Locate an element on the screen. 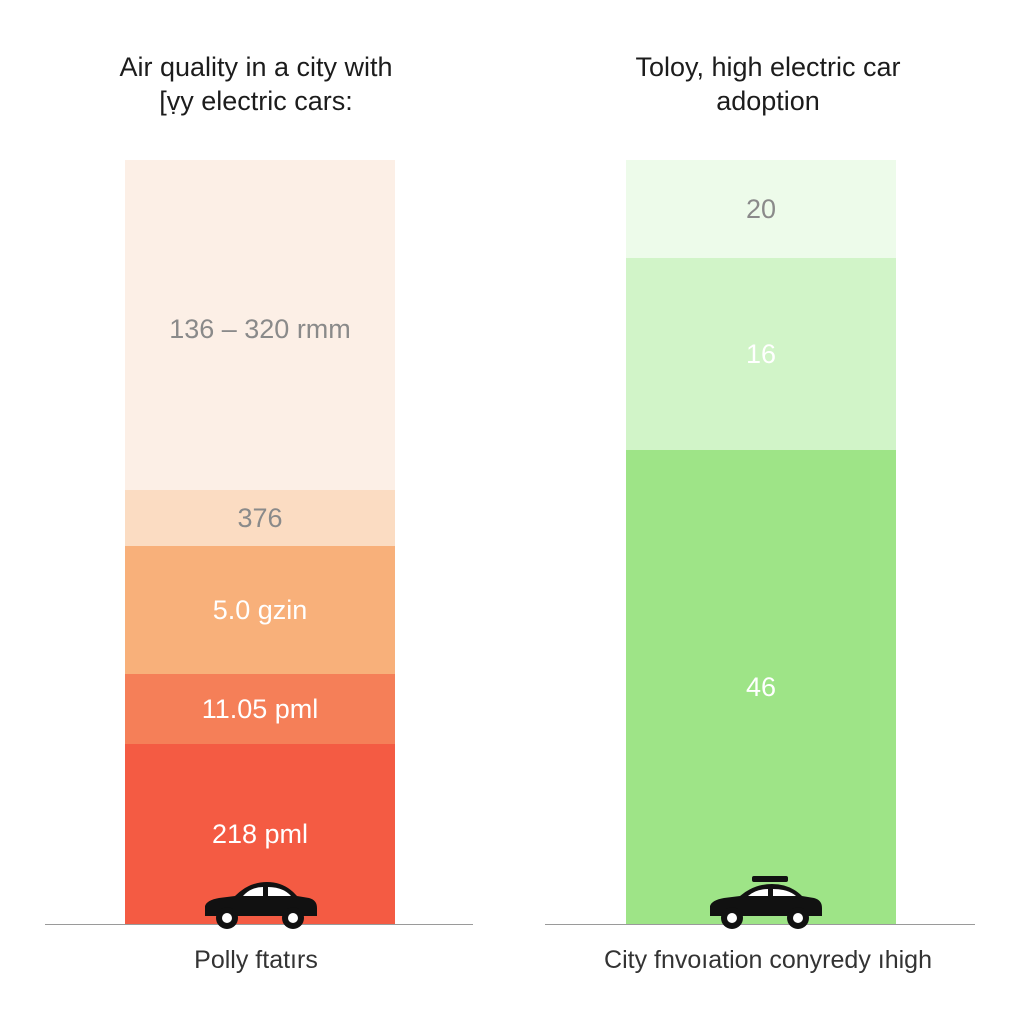 This screenshot has height=1024, width=1024. bar-segment-left-2: 5.0 gzin is located at coordinates (260, 610).